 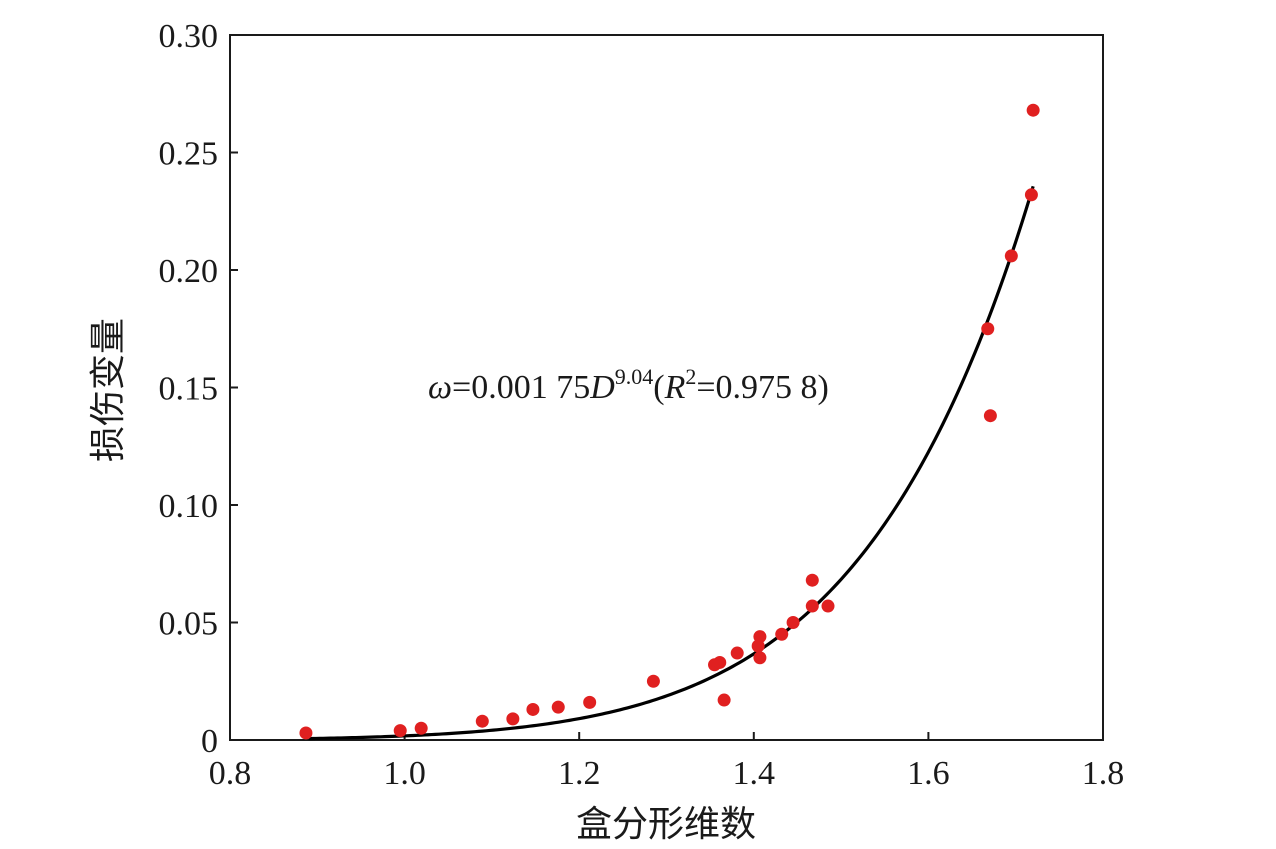 I want to click on eq-r: R, so click(x=675, y=387).